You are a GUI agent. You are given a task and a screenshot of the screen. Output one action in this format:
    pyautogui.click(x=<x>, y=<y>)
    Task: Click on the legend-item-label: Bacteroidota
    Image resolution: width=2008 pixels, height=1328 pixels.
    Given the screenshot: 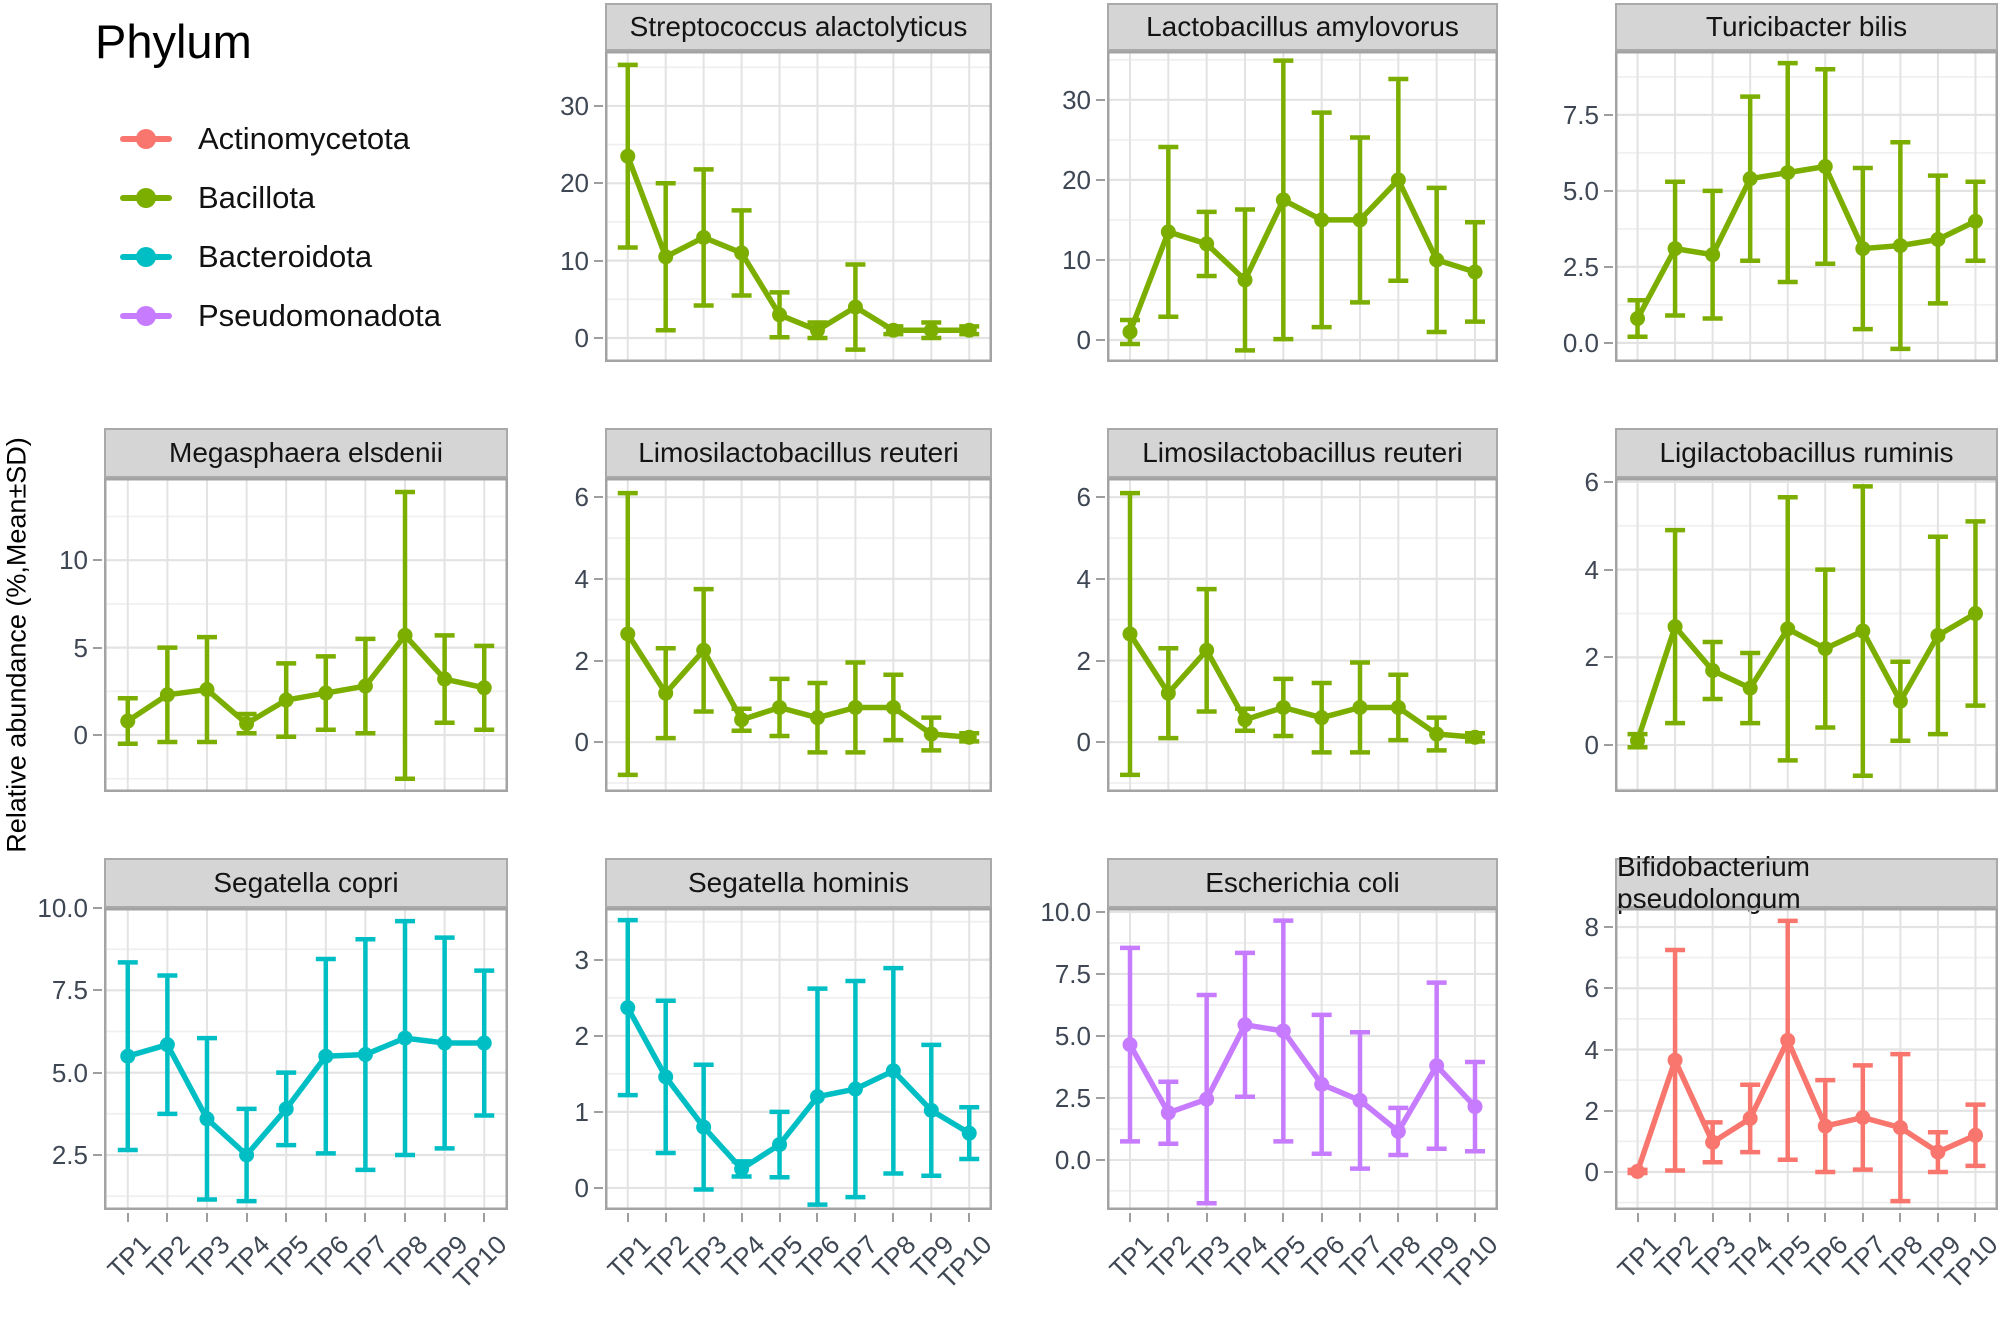 What is the action you would take?
    pyautogui.click(x=285, y=256)
    